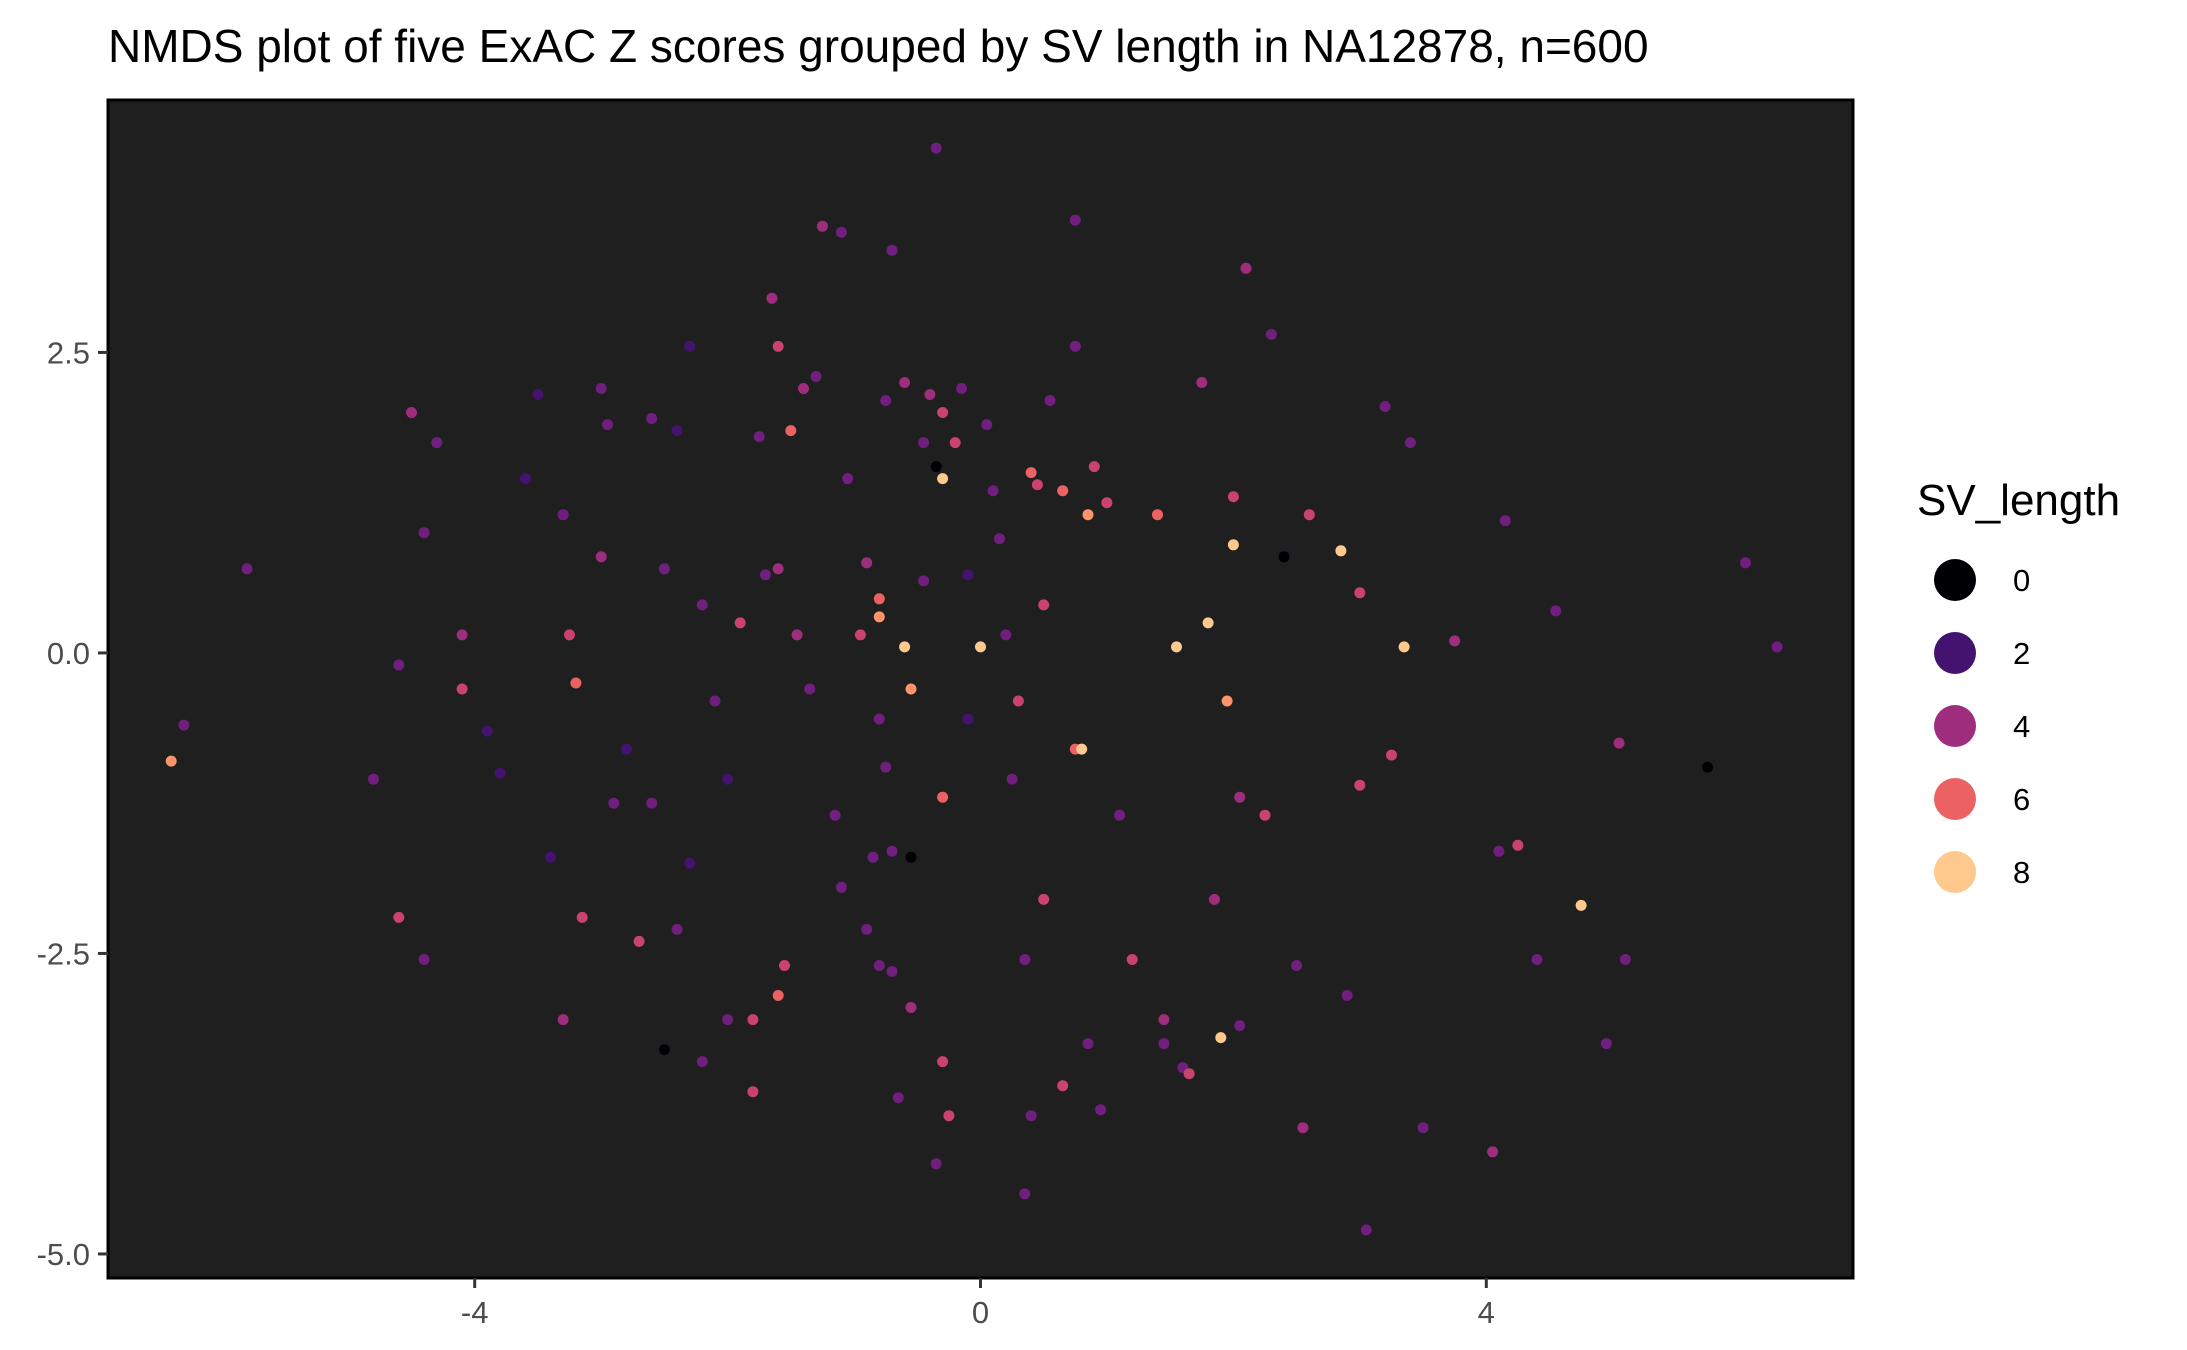 This screenshot has height=1350, width=2187. What do you see at coordinates (63, 1254) in the screenshot?
I see `y-tick-label: -5.0` at bounding box center [63, 1254].